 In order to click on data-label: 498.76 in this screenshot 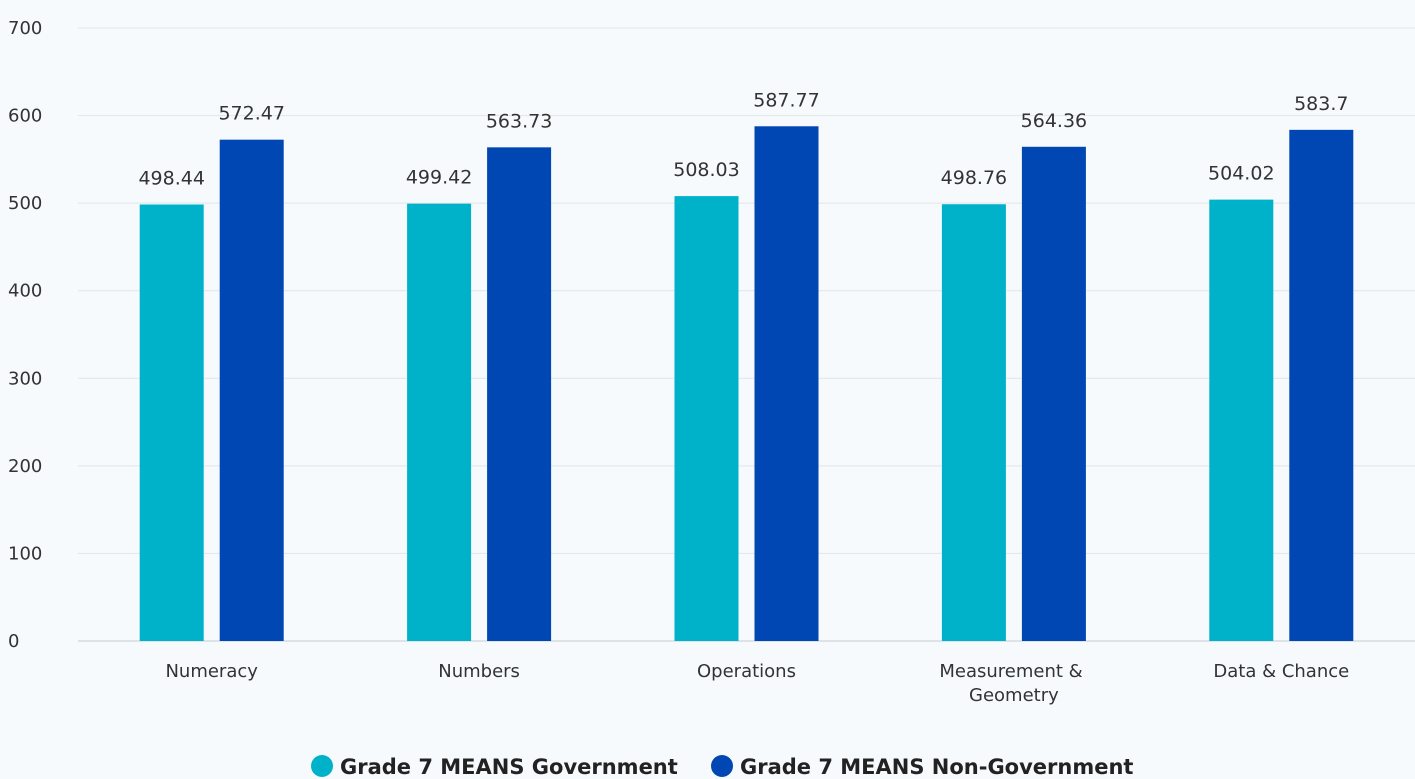, I will do `click(974, 178)`.